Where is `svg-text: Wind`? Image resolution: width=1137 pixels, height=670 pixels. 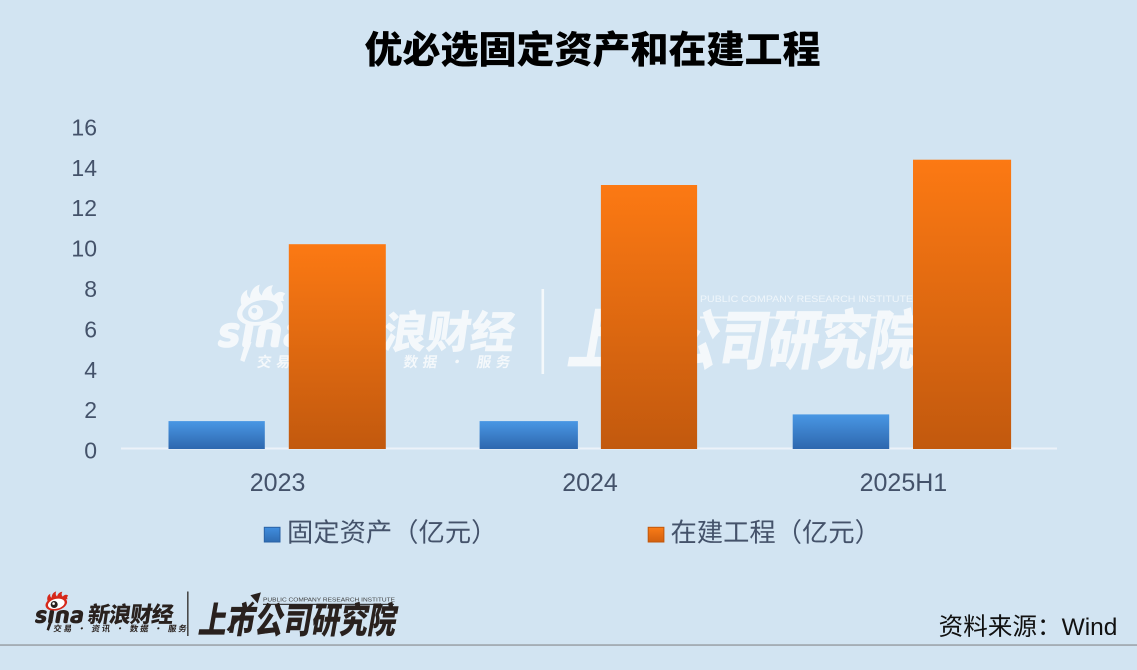 svg-text: Wind is located at coordinates (1090, 627).